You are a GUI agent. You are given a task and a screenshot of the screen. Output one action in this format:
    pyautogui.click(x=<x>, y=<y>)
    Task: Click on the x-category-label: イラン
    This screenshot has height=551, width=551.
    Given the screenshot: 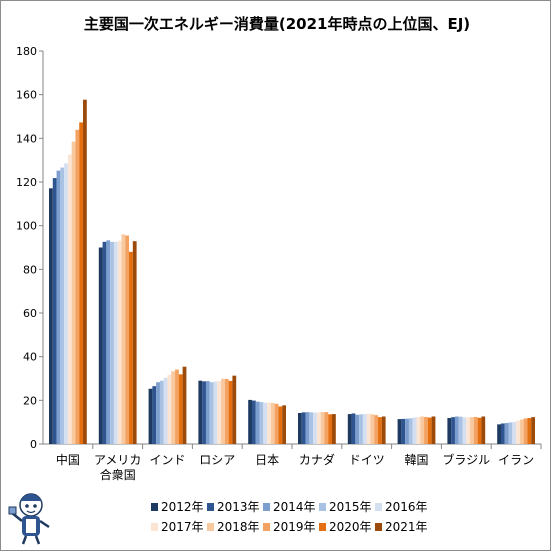 What is the action you would take?
    pyautogui.click(x=516, y=460)
    